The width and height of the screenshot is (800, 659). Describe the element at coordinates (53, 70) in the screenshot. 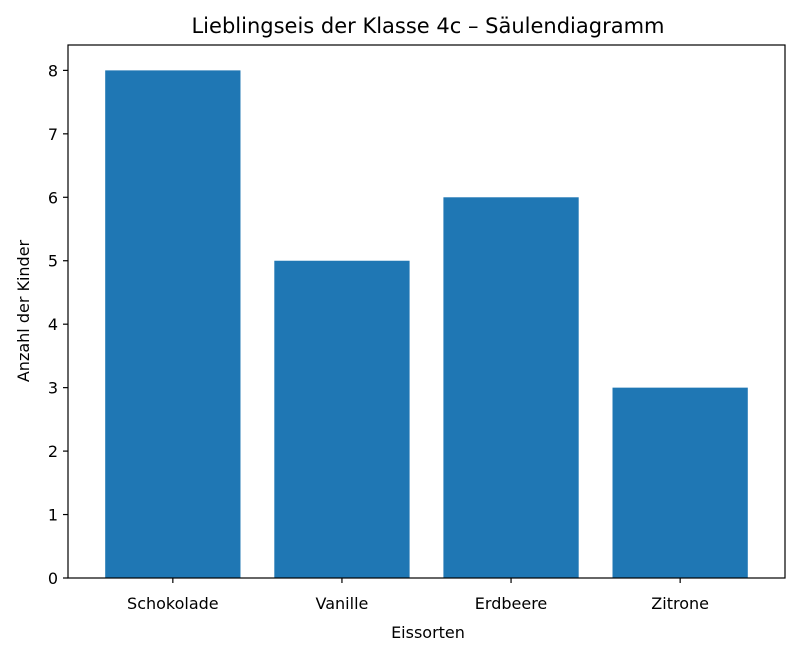

I see `y-tick-label: 8` at that location.